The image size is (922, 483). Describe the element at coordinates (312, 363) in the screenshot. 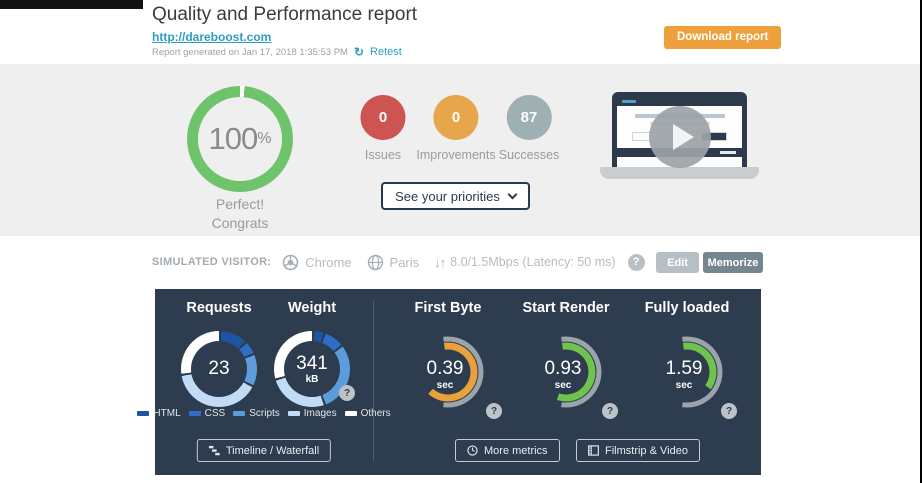

I see `weight-value: 341` at that location.